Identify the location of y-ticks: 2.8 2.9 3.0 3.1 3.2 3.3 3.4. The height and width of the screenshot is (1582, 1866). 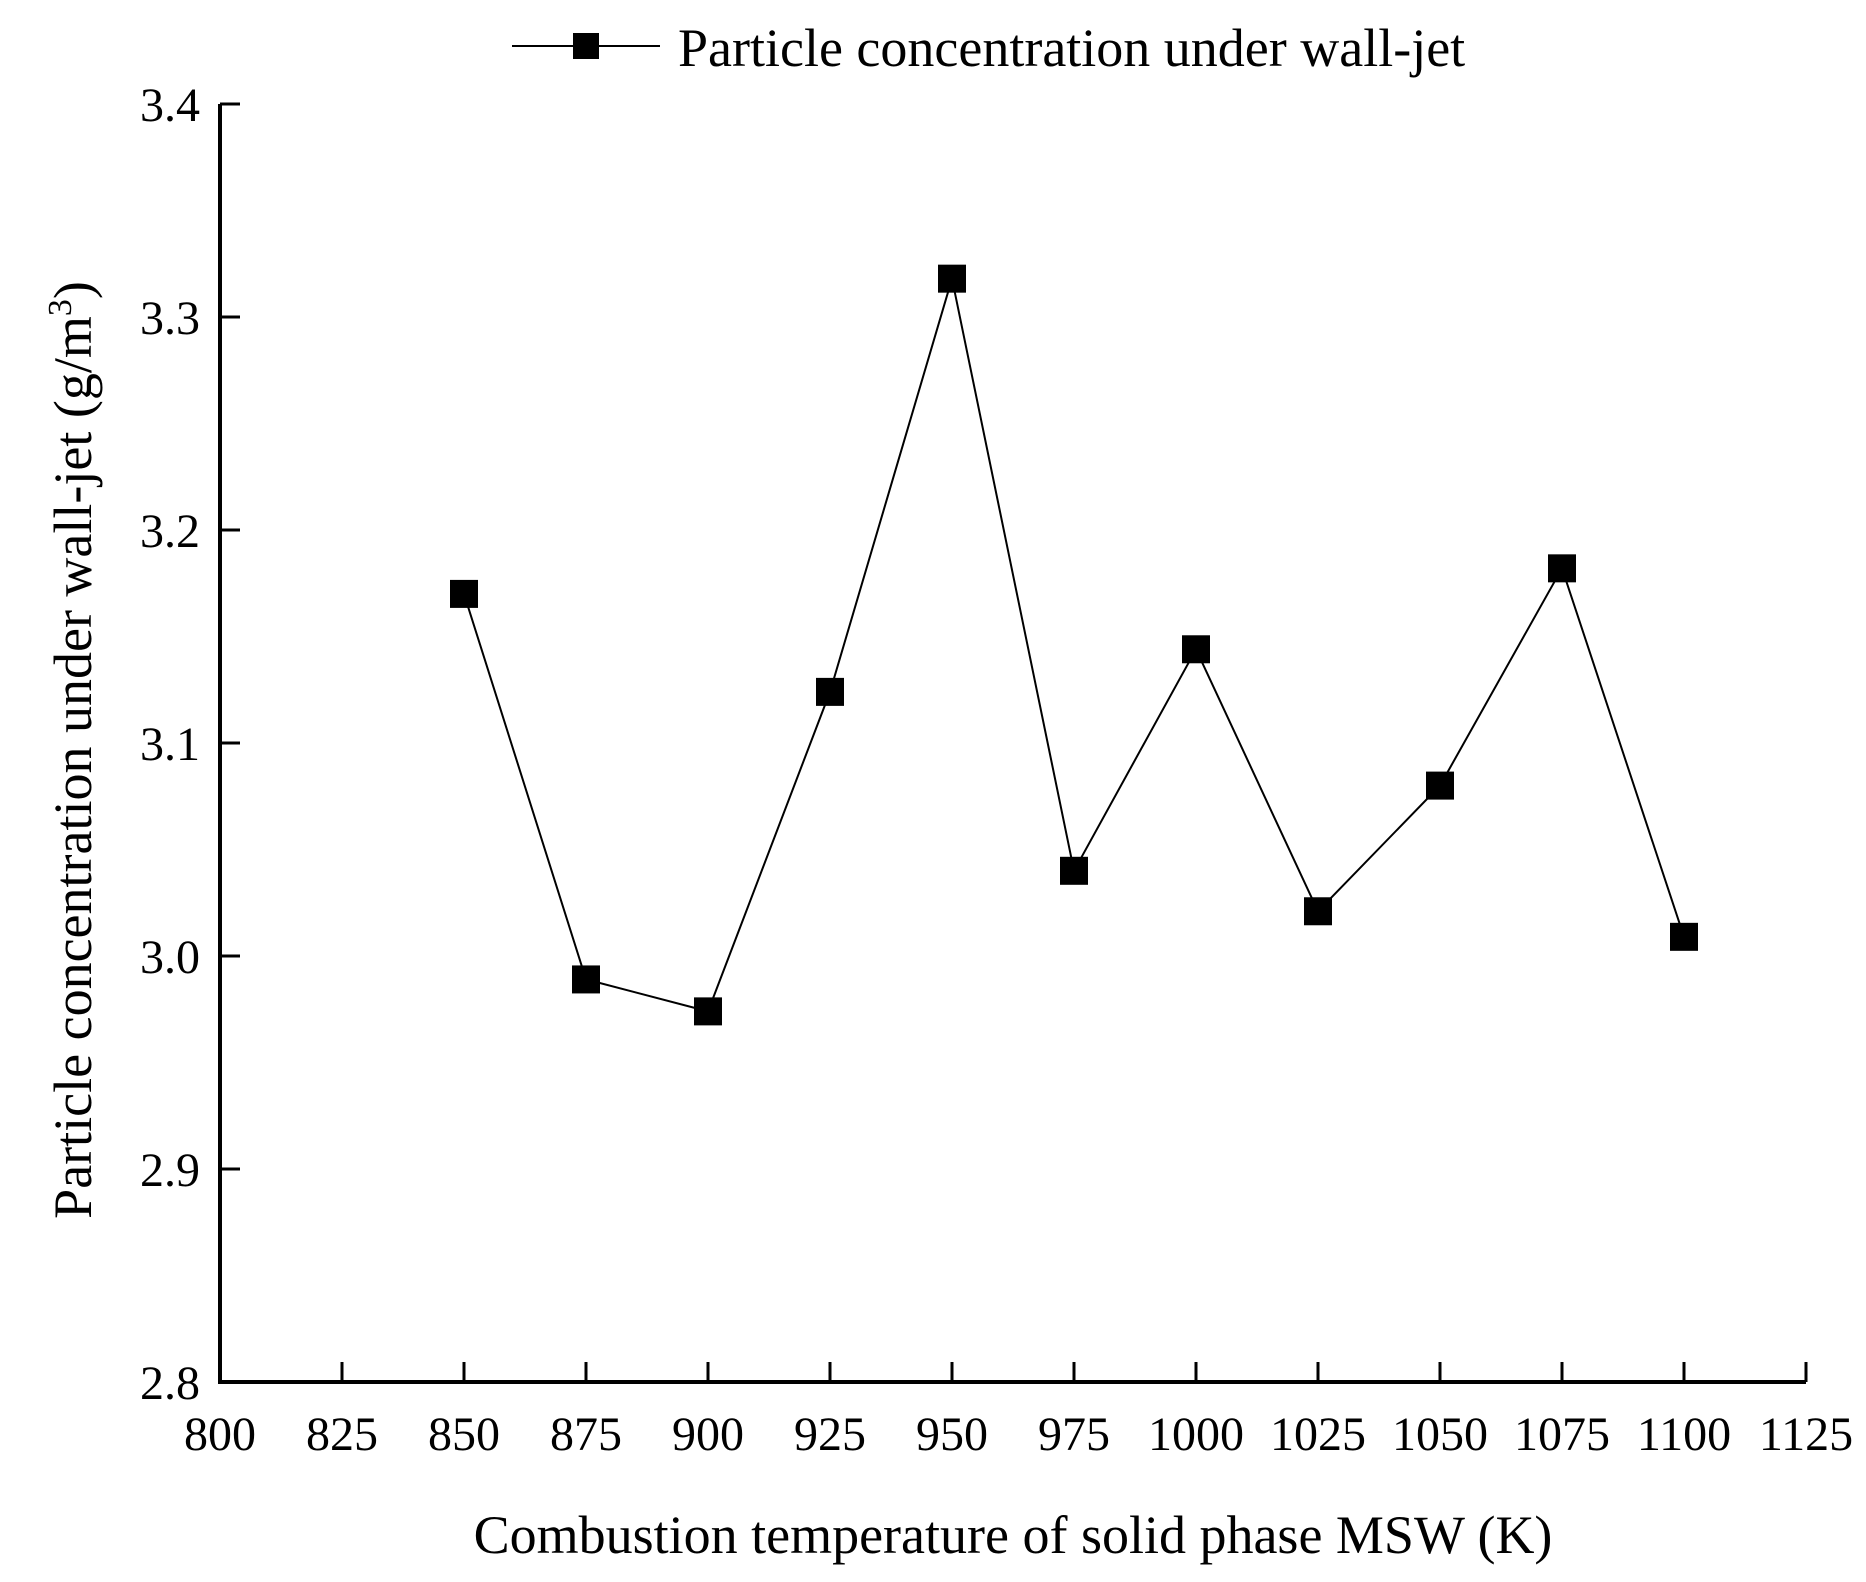
(190, 744).